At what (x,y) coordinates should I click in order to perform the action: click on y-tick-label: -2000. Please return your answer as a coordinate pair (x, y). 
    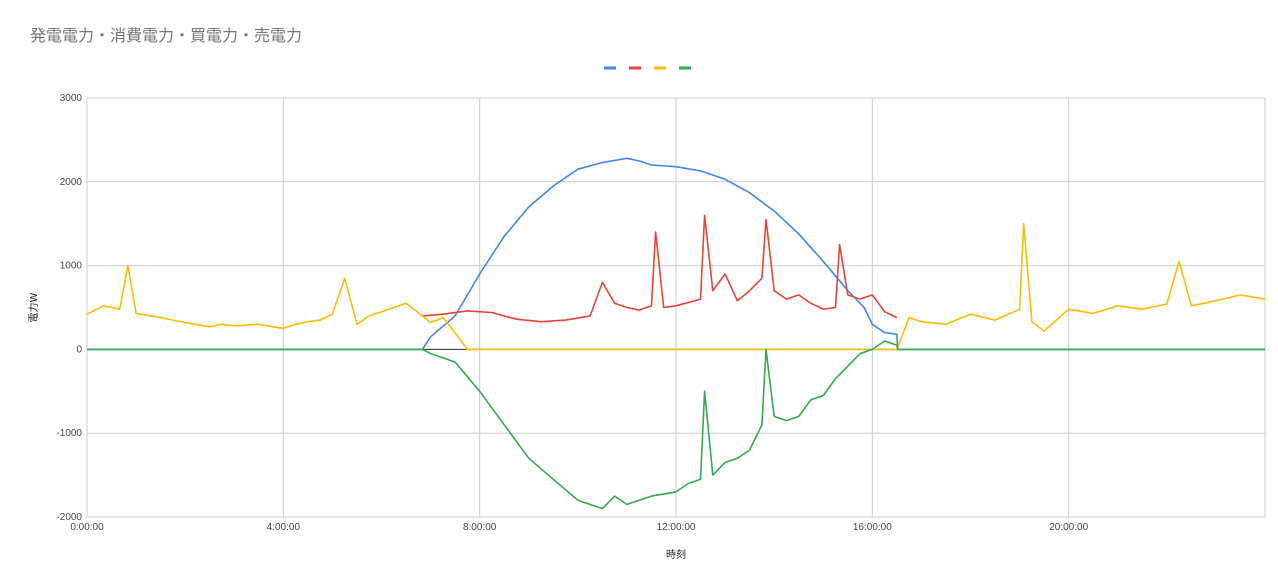
    Looking at the image, I should click on (69, 517).